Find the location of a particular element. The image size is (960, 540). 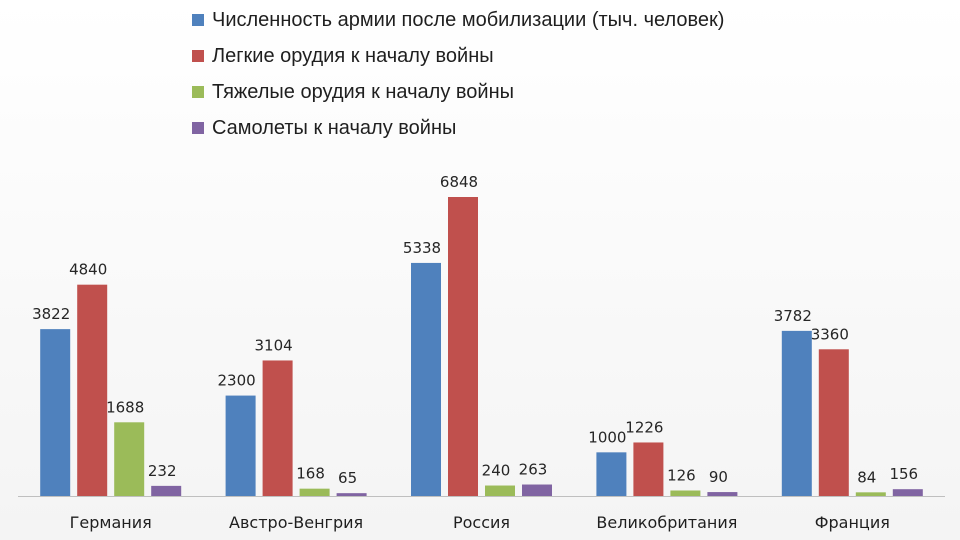

data-label: 3360 is located at coordinates (830, 334).